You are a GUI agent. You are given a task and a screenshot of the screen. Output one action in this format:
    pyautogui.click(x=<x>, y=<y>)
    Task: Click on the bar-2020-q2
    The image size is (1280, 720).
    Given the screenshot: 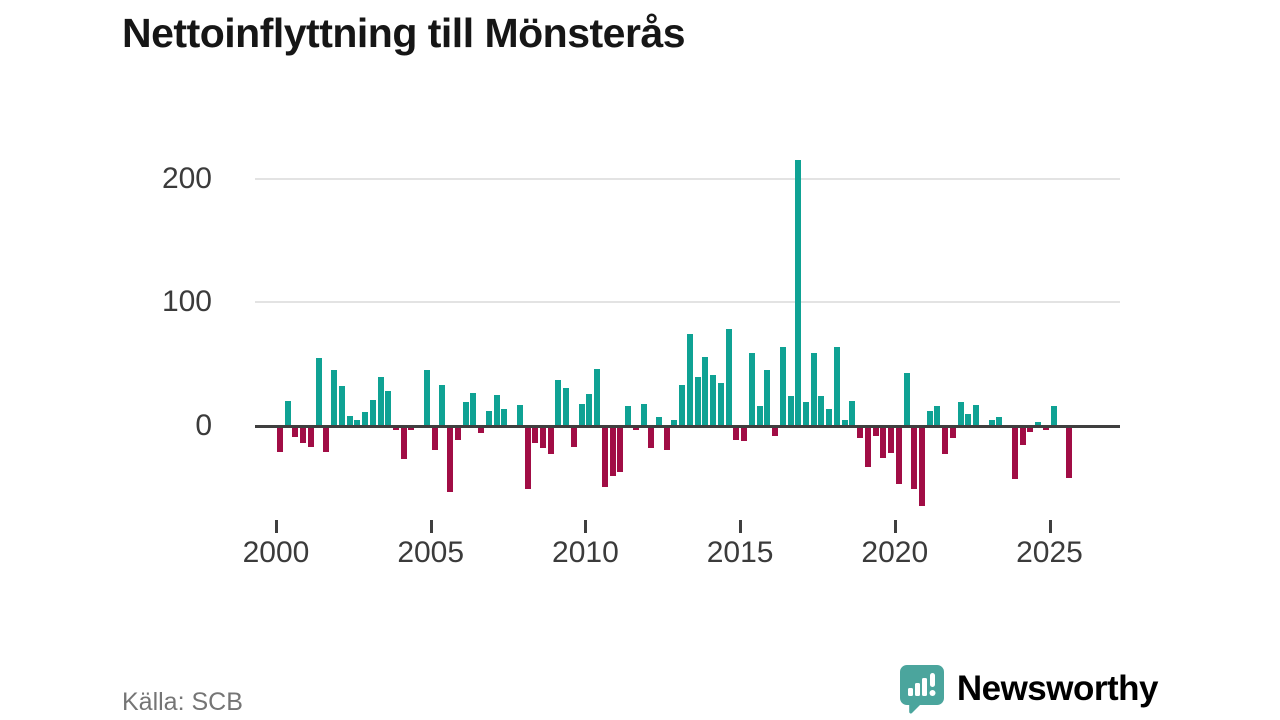 What is the action you would take?
    pyautogui.click(x=907, y=399)
    